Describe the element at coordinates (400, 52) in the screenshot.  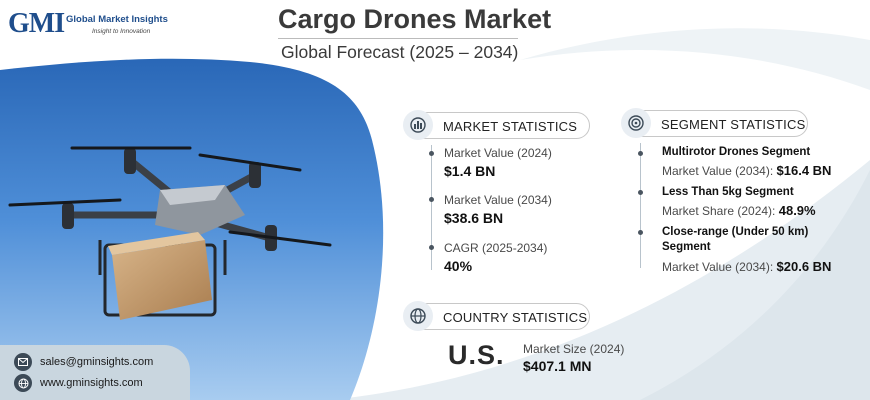
I see `page-subtitle: Global Forecast (2025 – 2034)` at that location.